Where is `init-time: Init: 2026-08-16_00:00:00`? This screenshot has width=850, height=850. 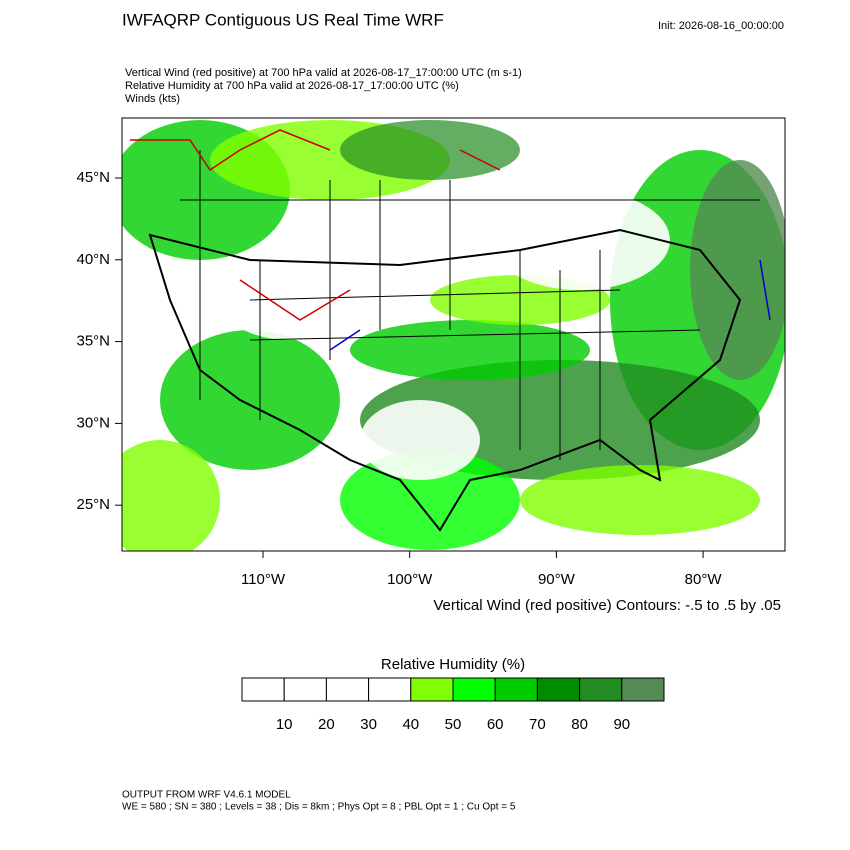
init-time: Init: 2026-08-16_00:00:00 is located at coordinates (721, 26).